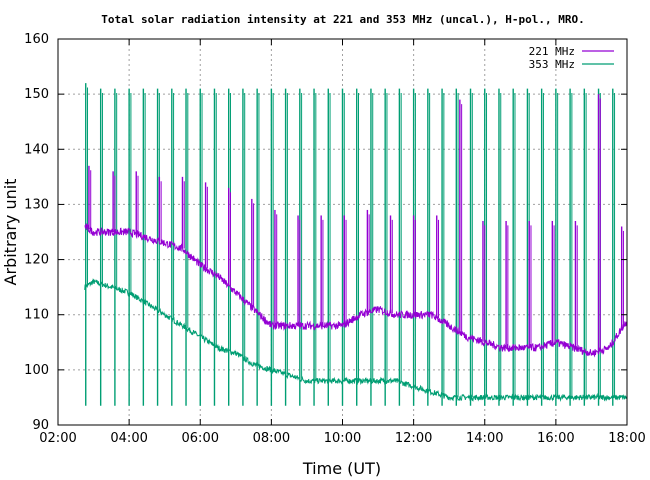  What do you see at coordinates (552, 51) in the screenshot?
I see `legend-label: 221 MHz` at bounding box center [552, 51].